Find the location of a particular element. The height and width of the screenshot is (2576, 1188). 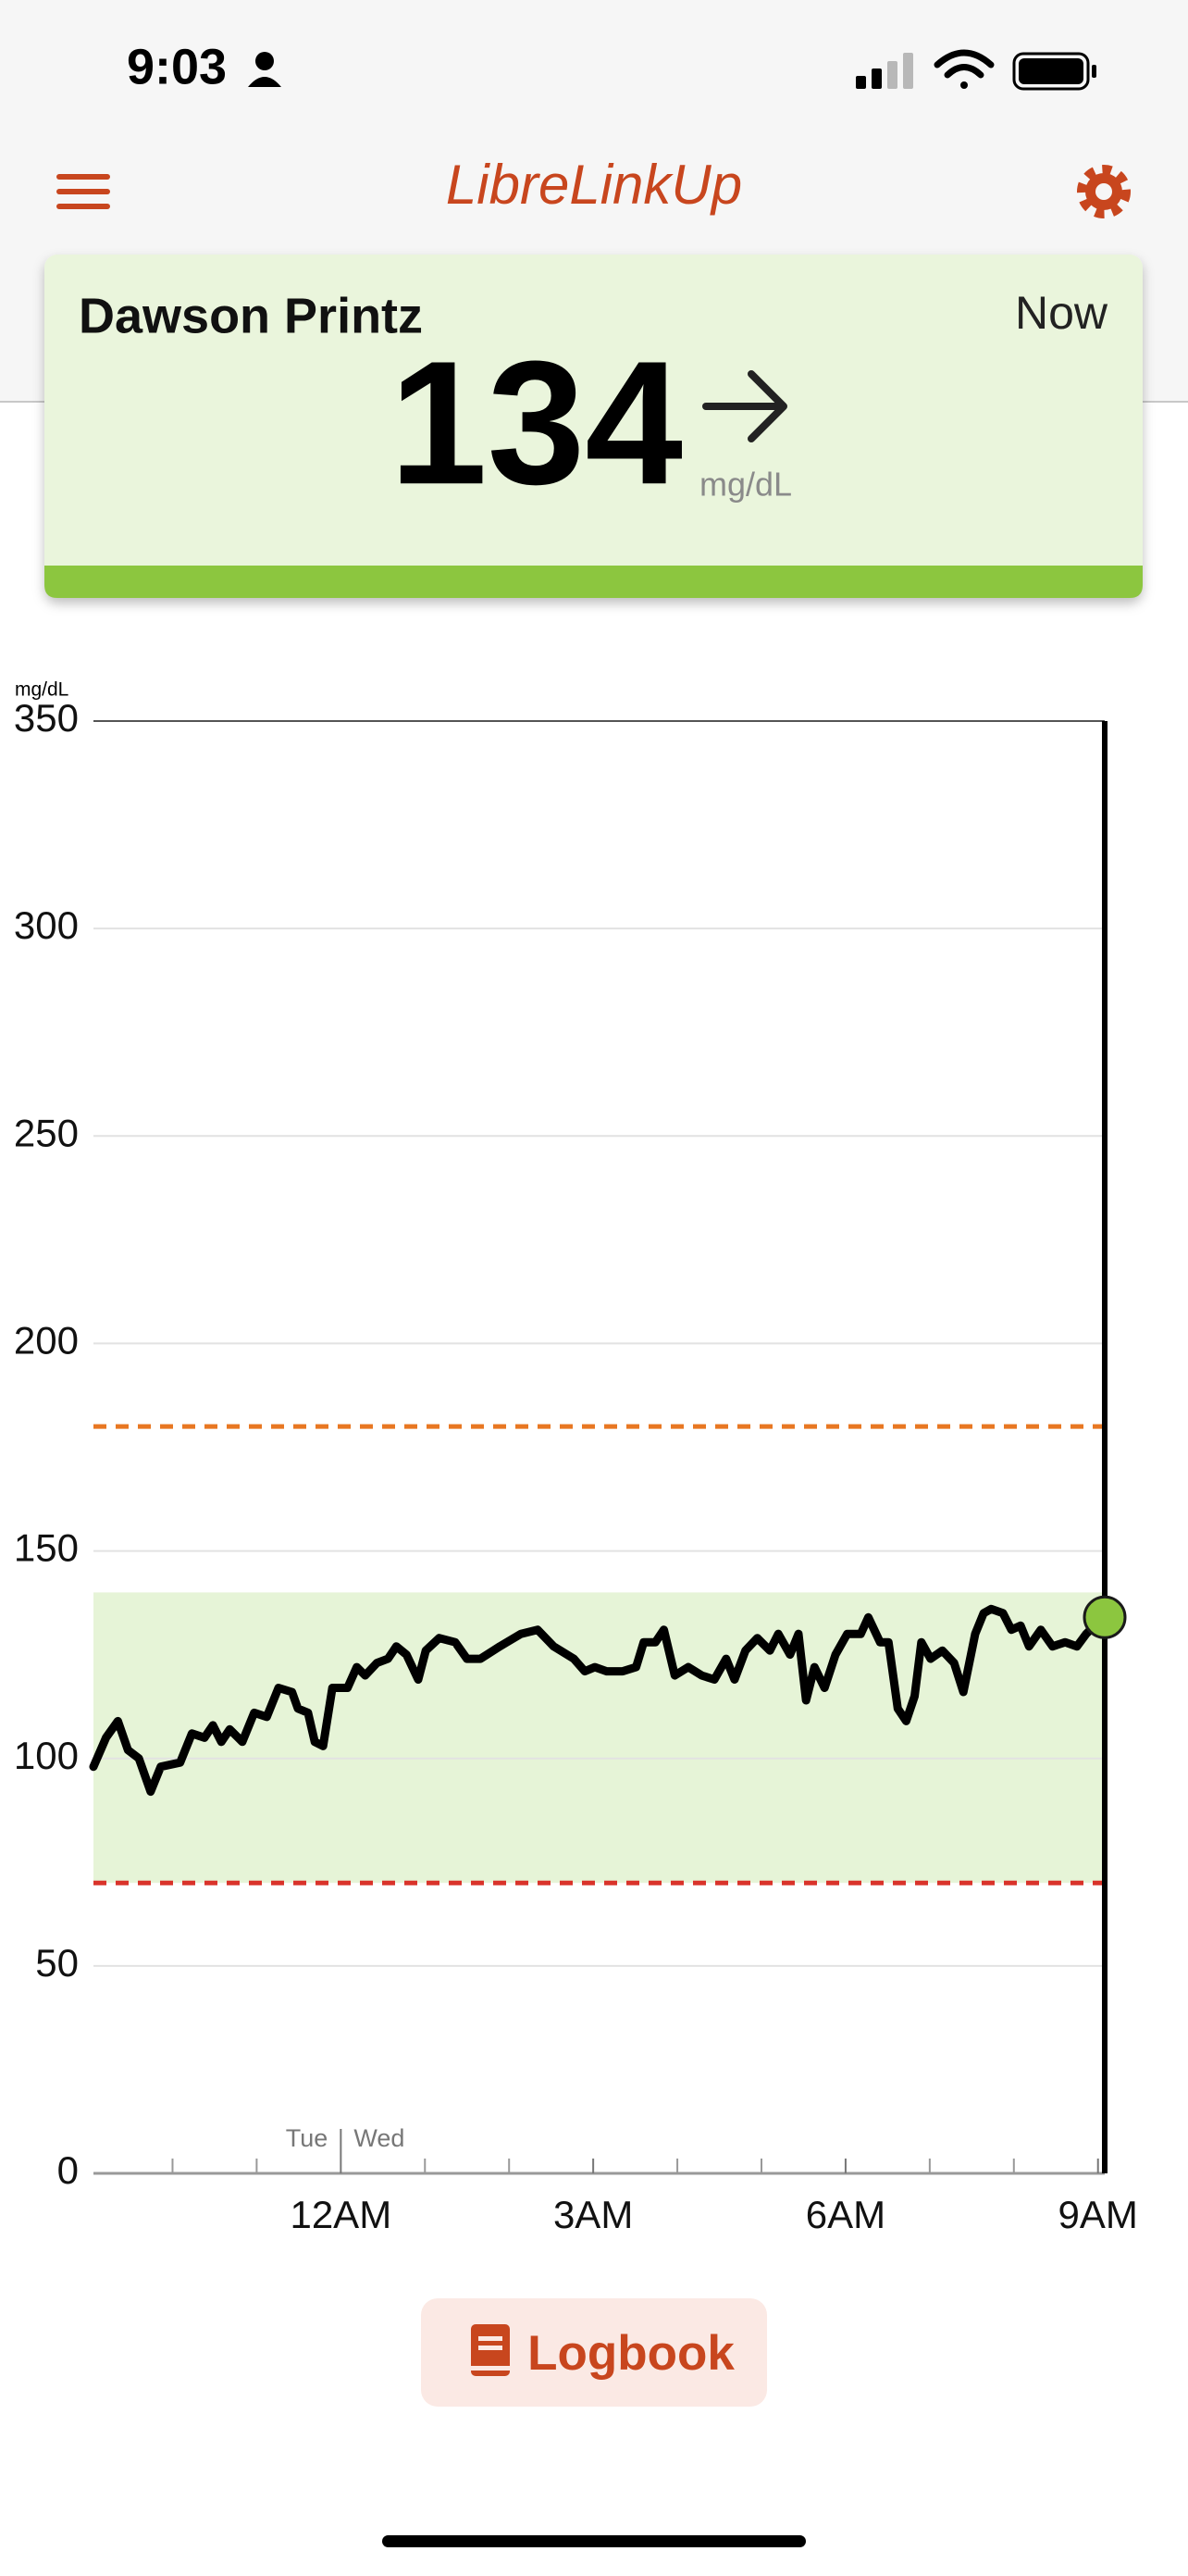

glucose-card is located at coordinates (593, 426).